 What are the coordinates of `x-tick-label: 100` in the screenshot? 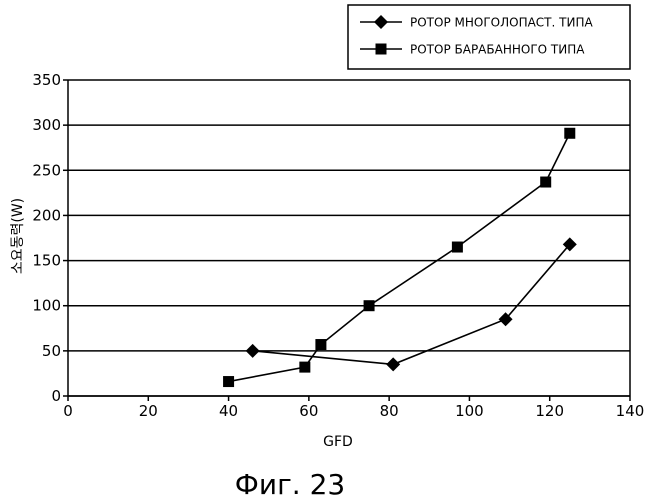 It's located at (469, 411).